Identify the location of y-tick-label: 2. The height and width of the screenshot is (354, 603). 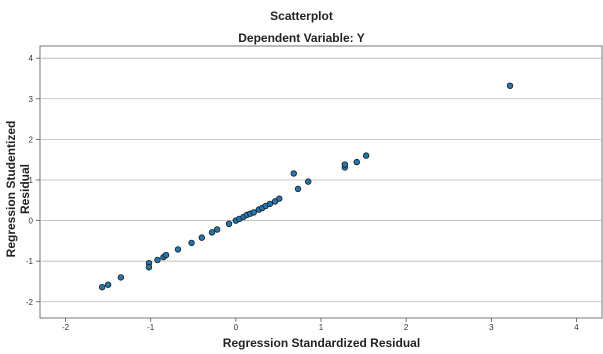
(31, 139).